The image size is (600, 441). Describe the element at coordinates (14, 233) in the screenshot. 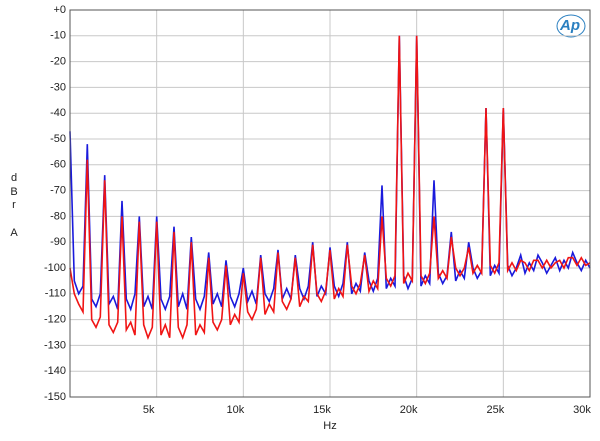

I see `y-axis-label: A` at that location.